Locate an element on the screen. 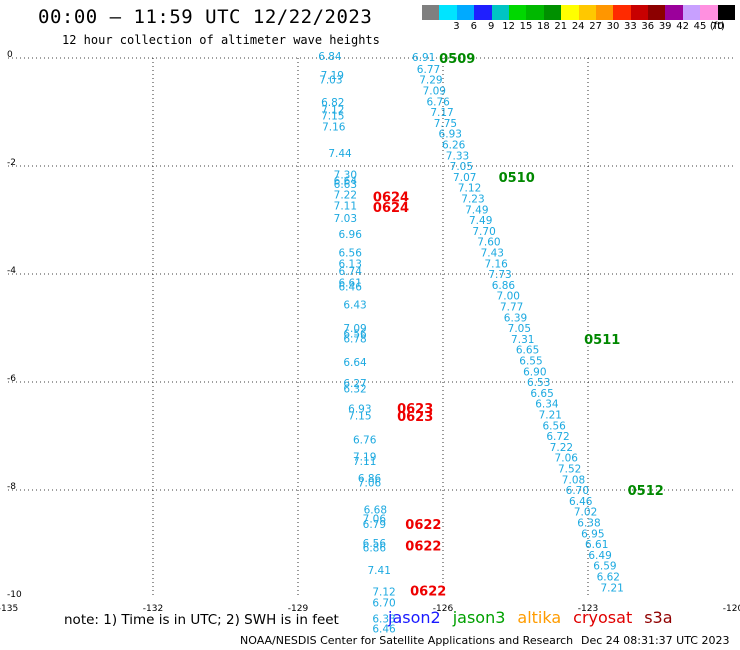 This screenshot has width=740, height=650. wave-height-value: 6.34 is located at coordinates (547, 405).